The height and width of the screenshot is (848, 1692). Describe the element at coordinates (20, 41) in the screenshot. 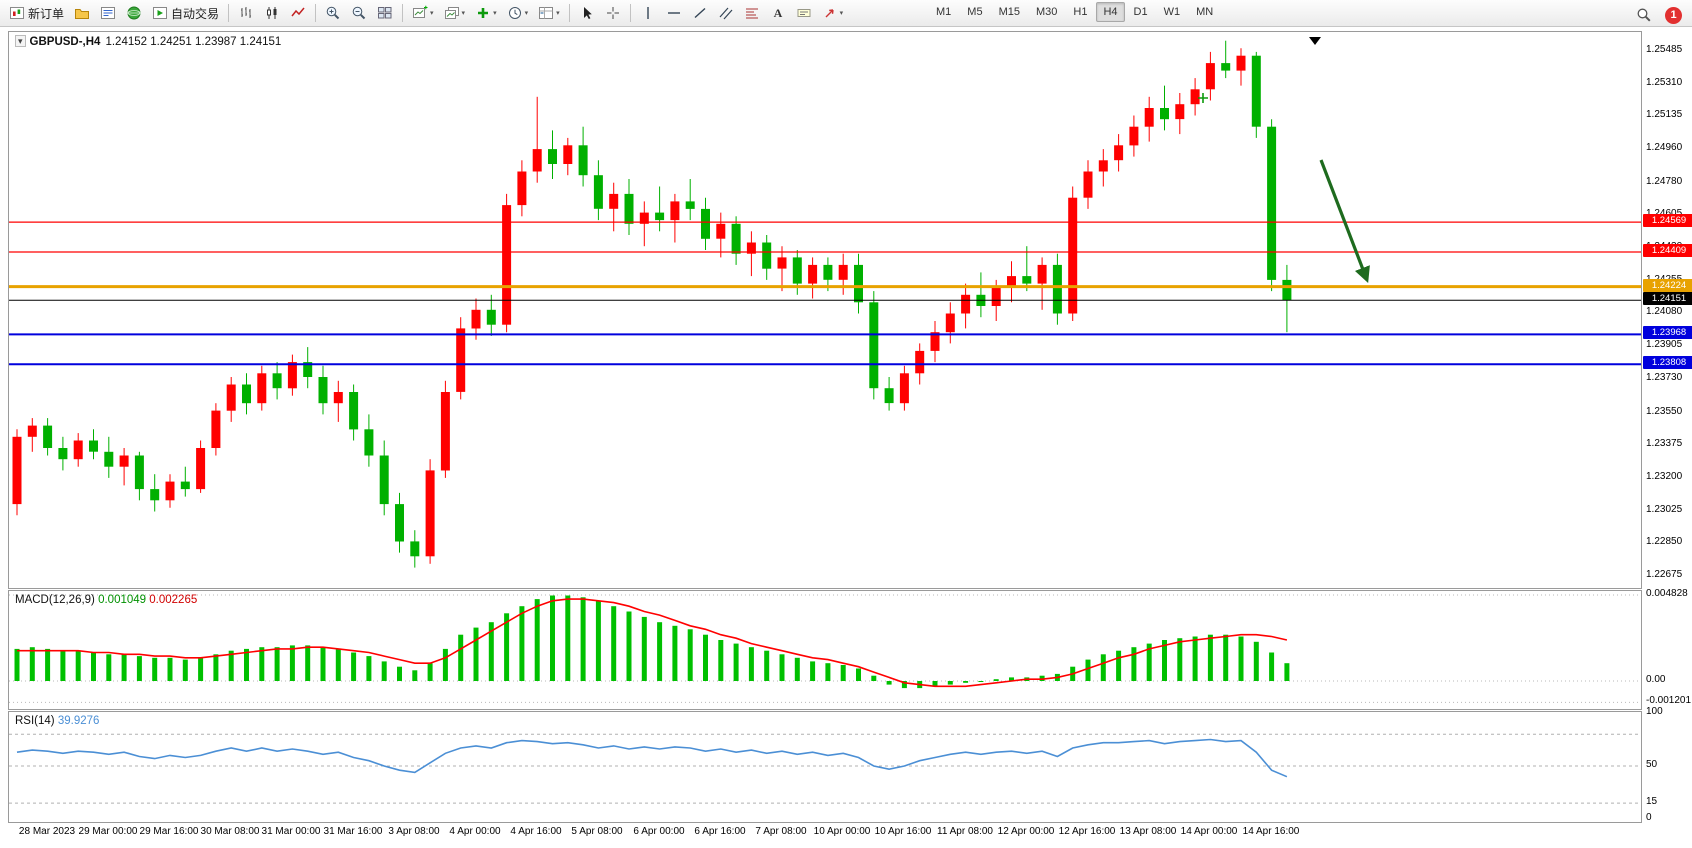

I see `chevron-down-icon: ▾` at that location.